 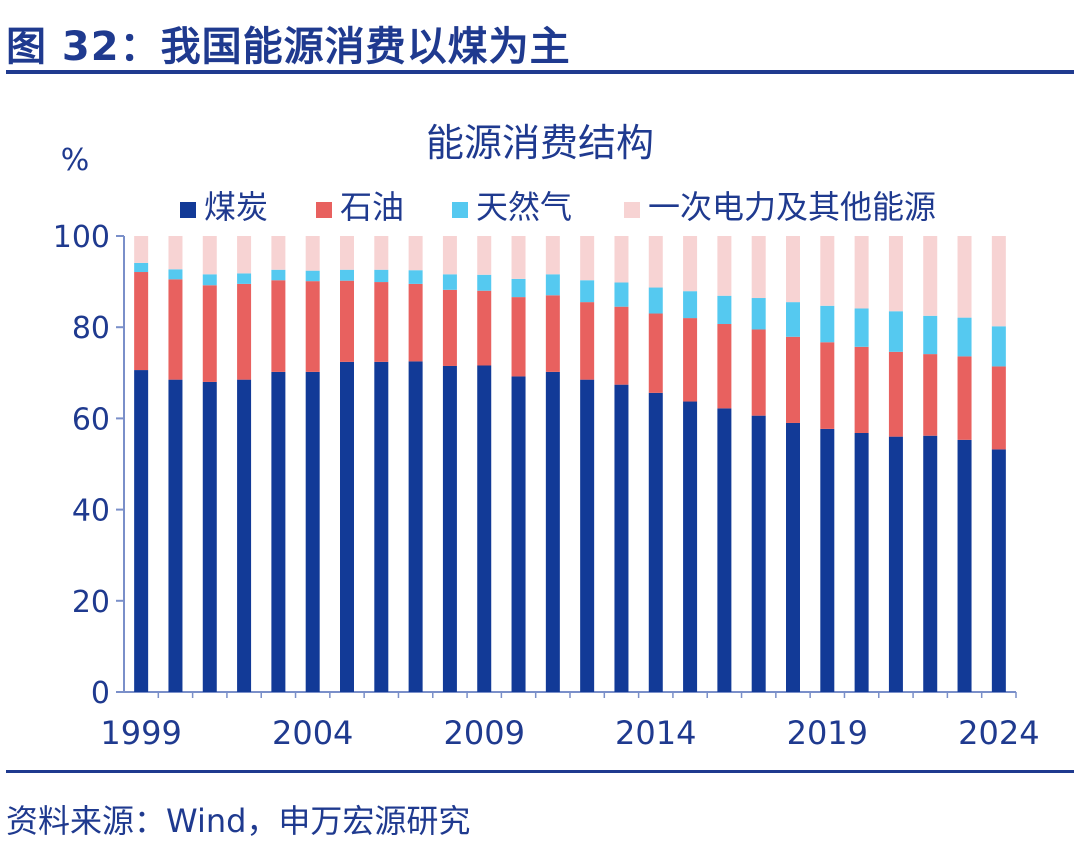 What do you see at coordinates (484, 255) in the screenshot?
I see `bar-other-2009` at bounding box center [484, 255].